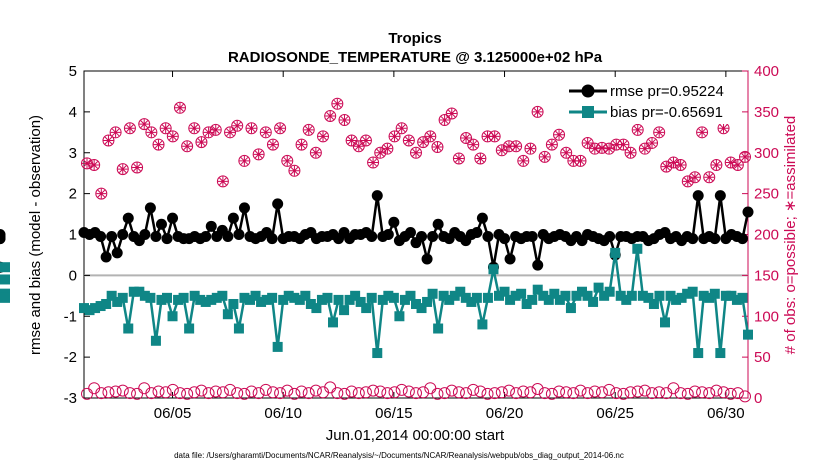 The width and height of the screenshot is (830, 470). Describe the element at coordinates (394, 413) in the screenshot. I see `x-tick-label: 06/15` at that location.